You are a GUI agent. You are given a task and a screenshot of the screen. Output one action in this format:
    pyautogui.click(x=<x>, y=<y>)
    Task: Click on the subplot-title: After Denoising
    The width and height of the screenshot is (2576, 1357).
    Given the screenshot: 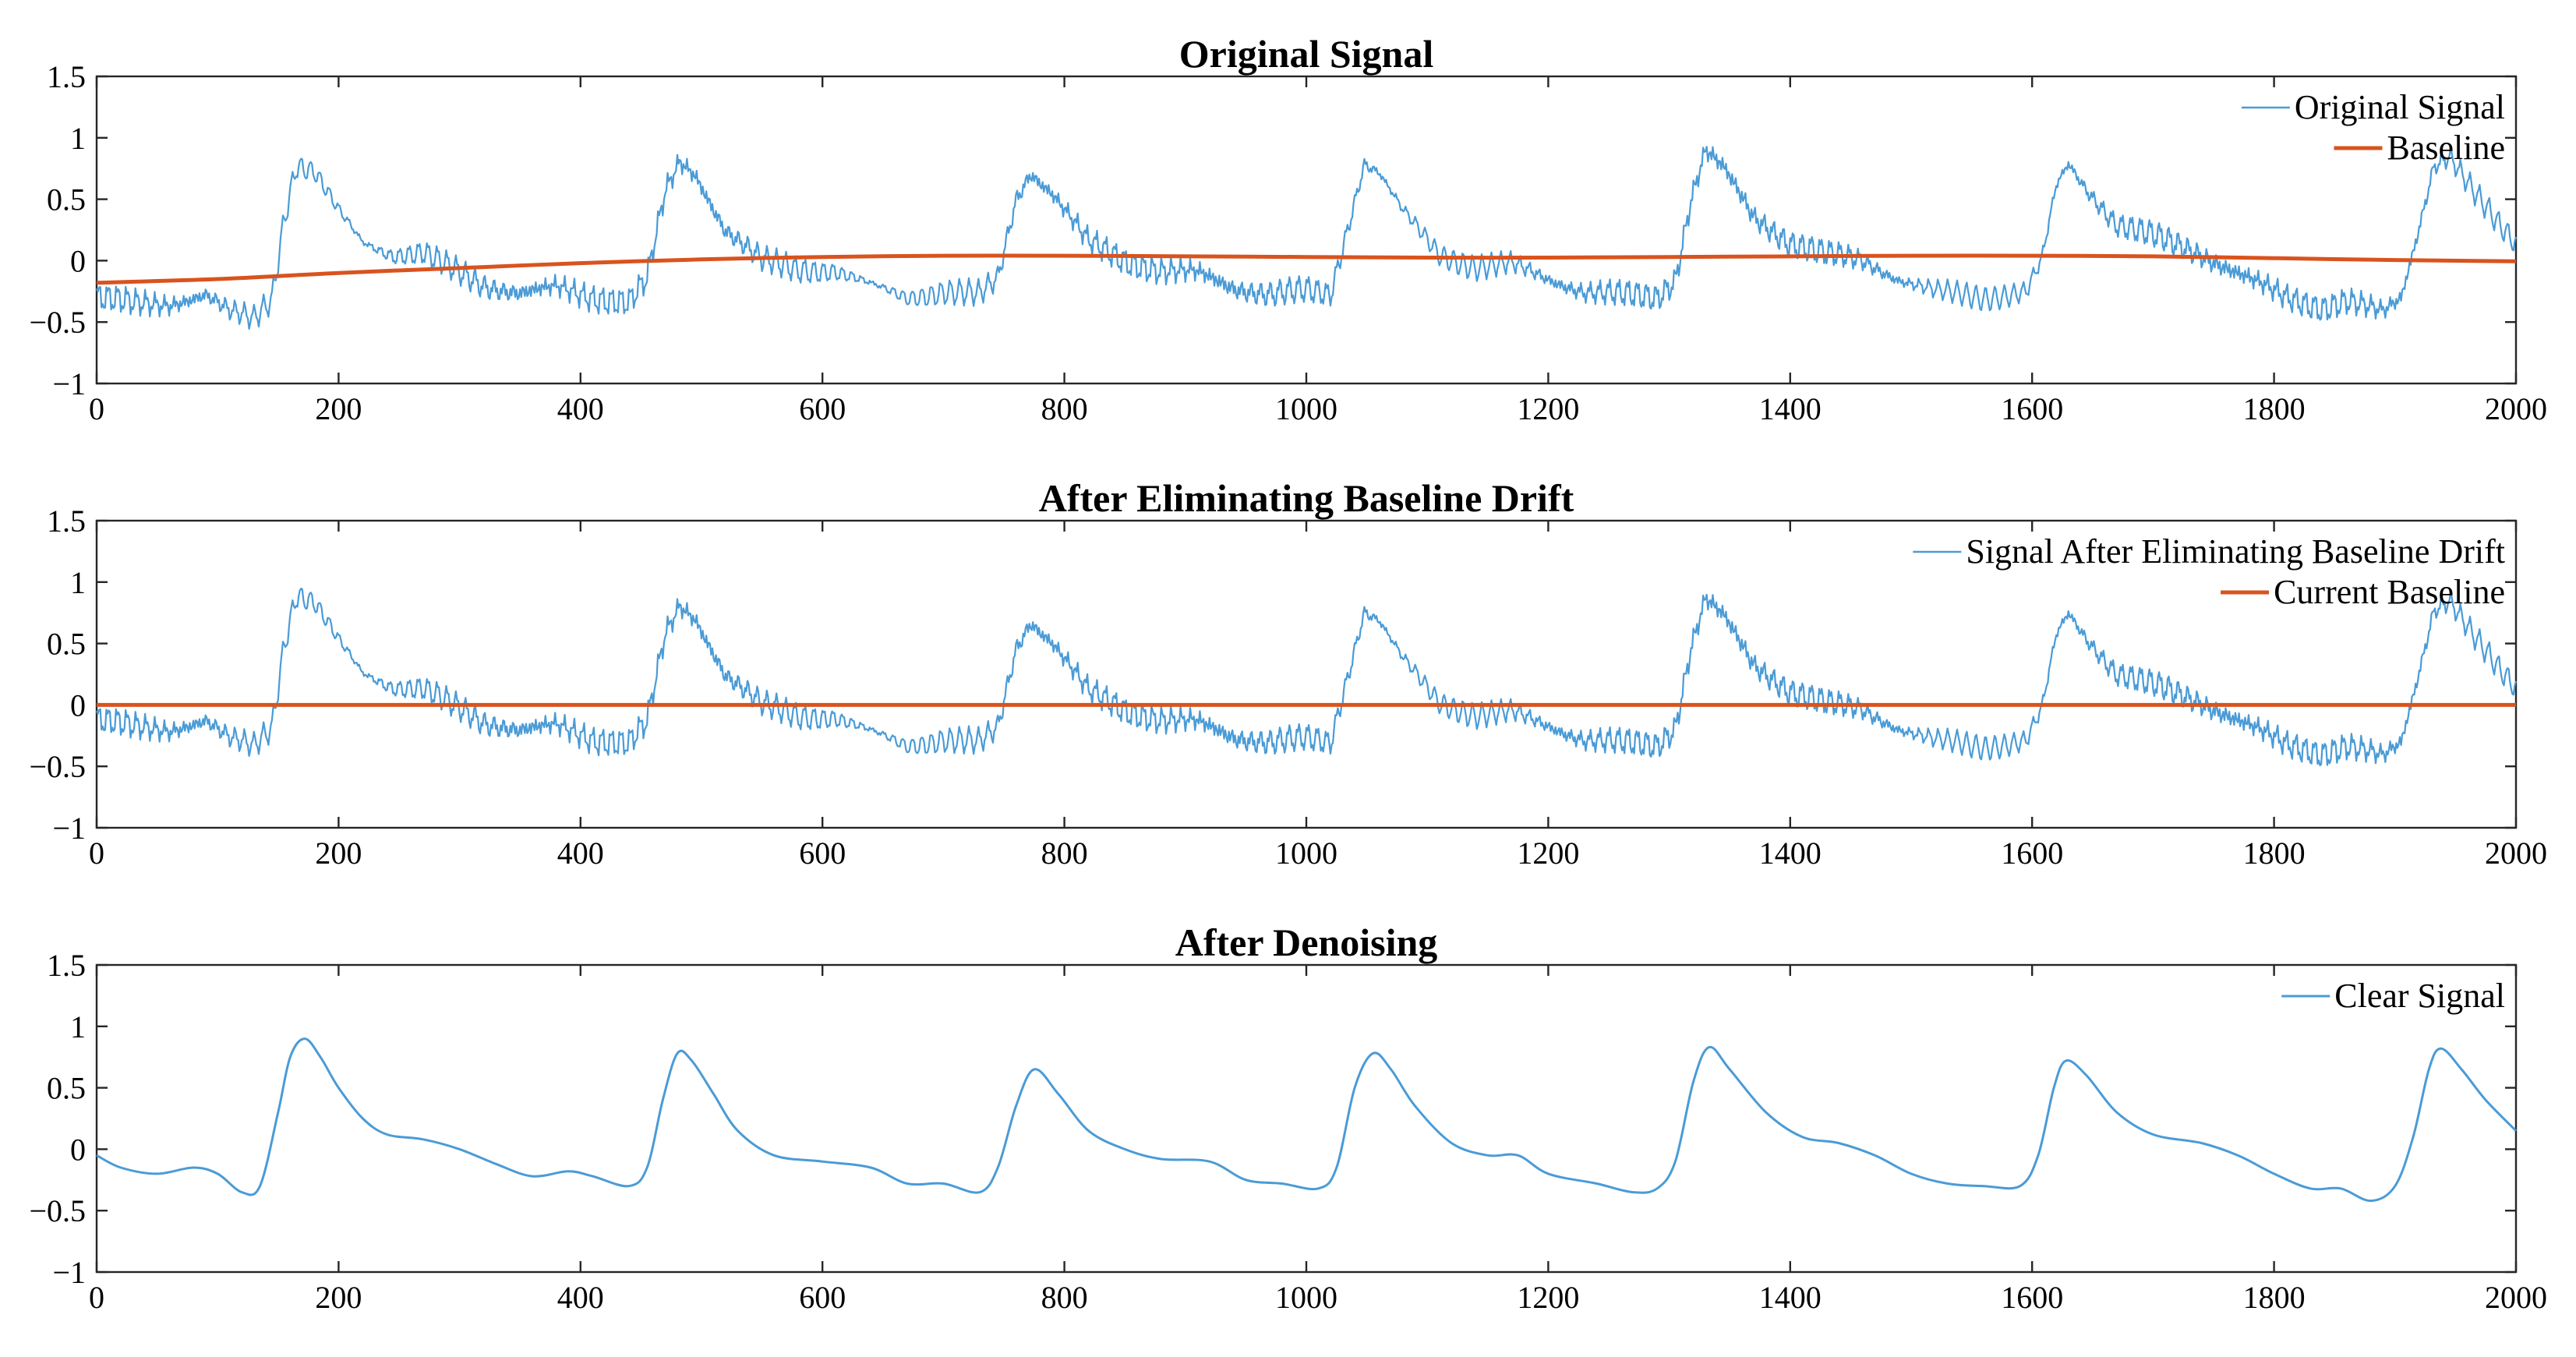 What is the action you would take?
    pyautogui.click(x=1306, y=942)
    